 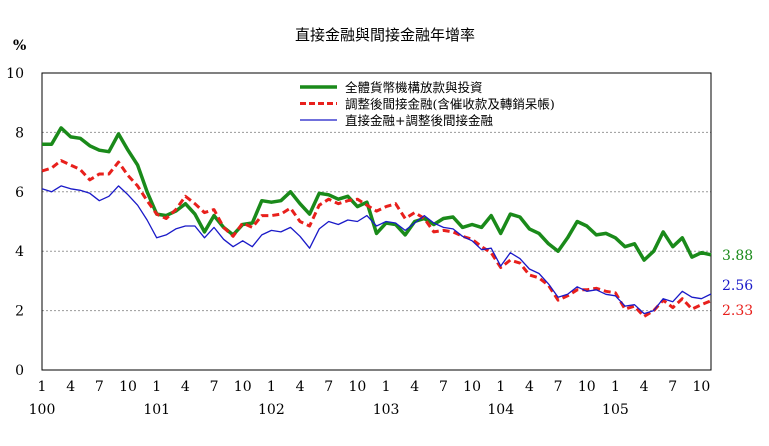 I want to click on x-year-label: 100, so click(x=42, y=410).